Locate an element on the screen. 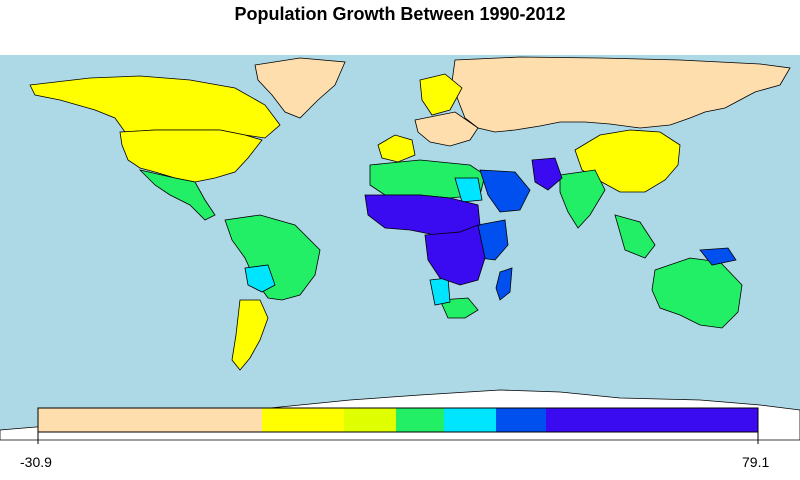 The height and width of the screenshot is (480, 800). eastern-europe is located at coordinates (446, 129).